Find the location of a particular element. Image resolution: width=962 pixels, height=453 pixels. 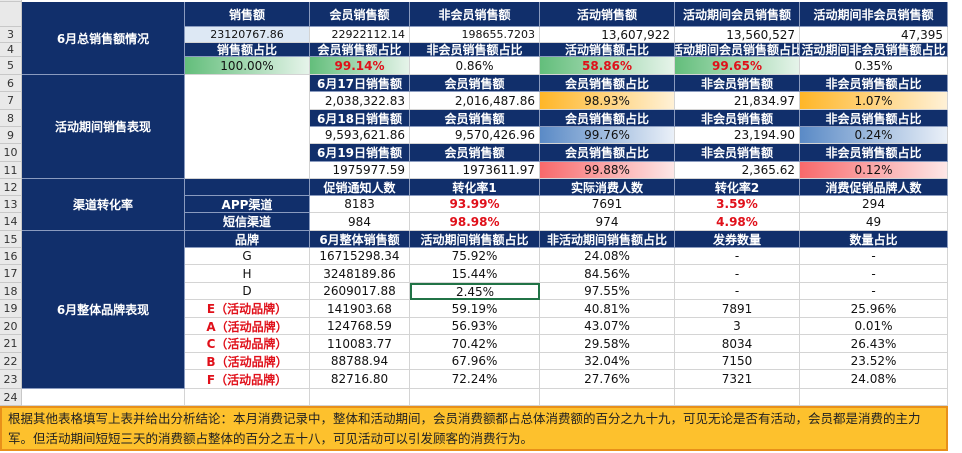

header-cell: 6月18日销售额 is located at coordinates (360, 118).